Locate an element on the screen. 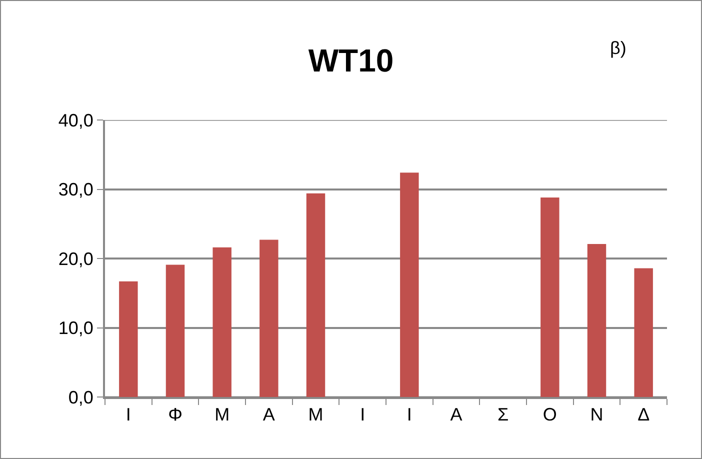 The width and height of the screenshot is (702, 459). y-tick-label: 10,0 is located at coordinates (76, 328).